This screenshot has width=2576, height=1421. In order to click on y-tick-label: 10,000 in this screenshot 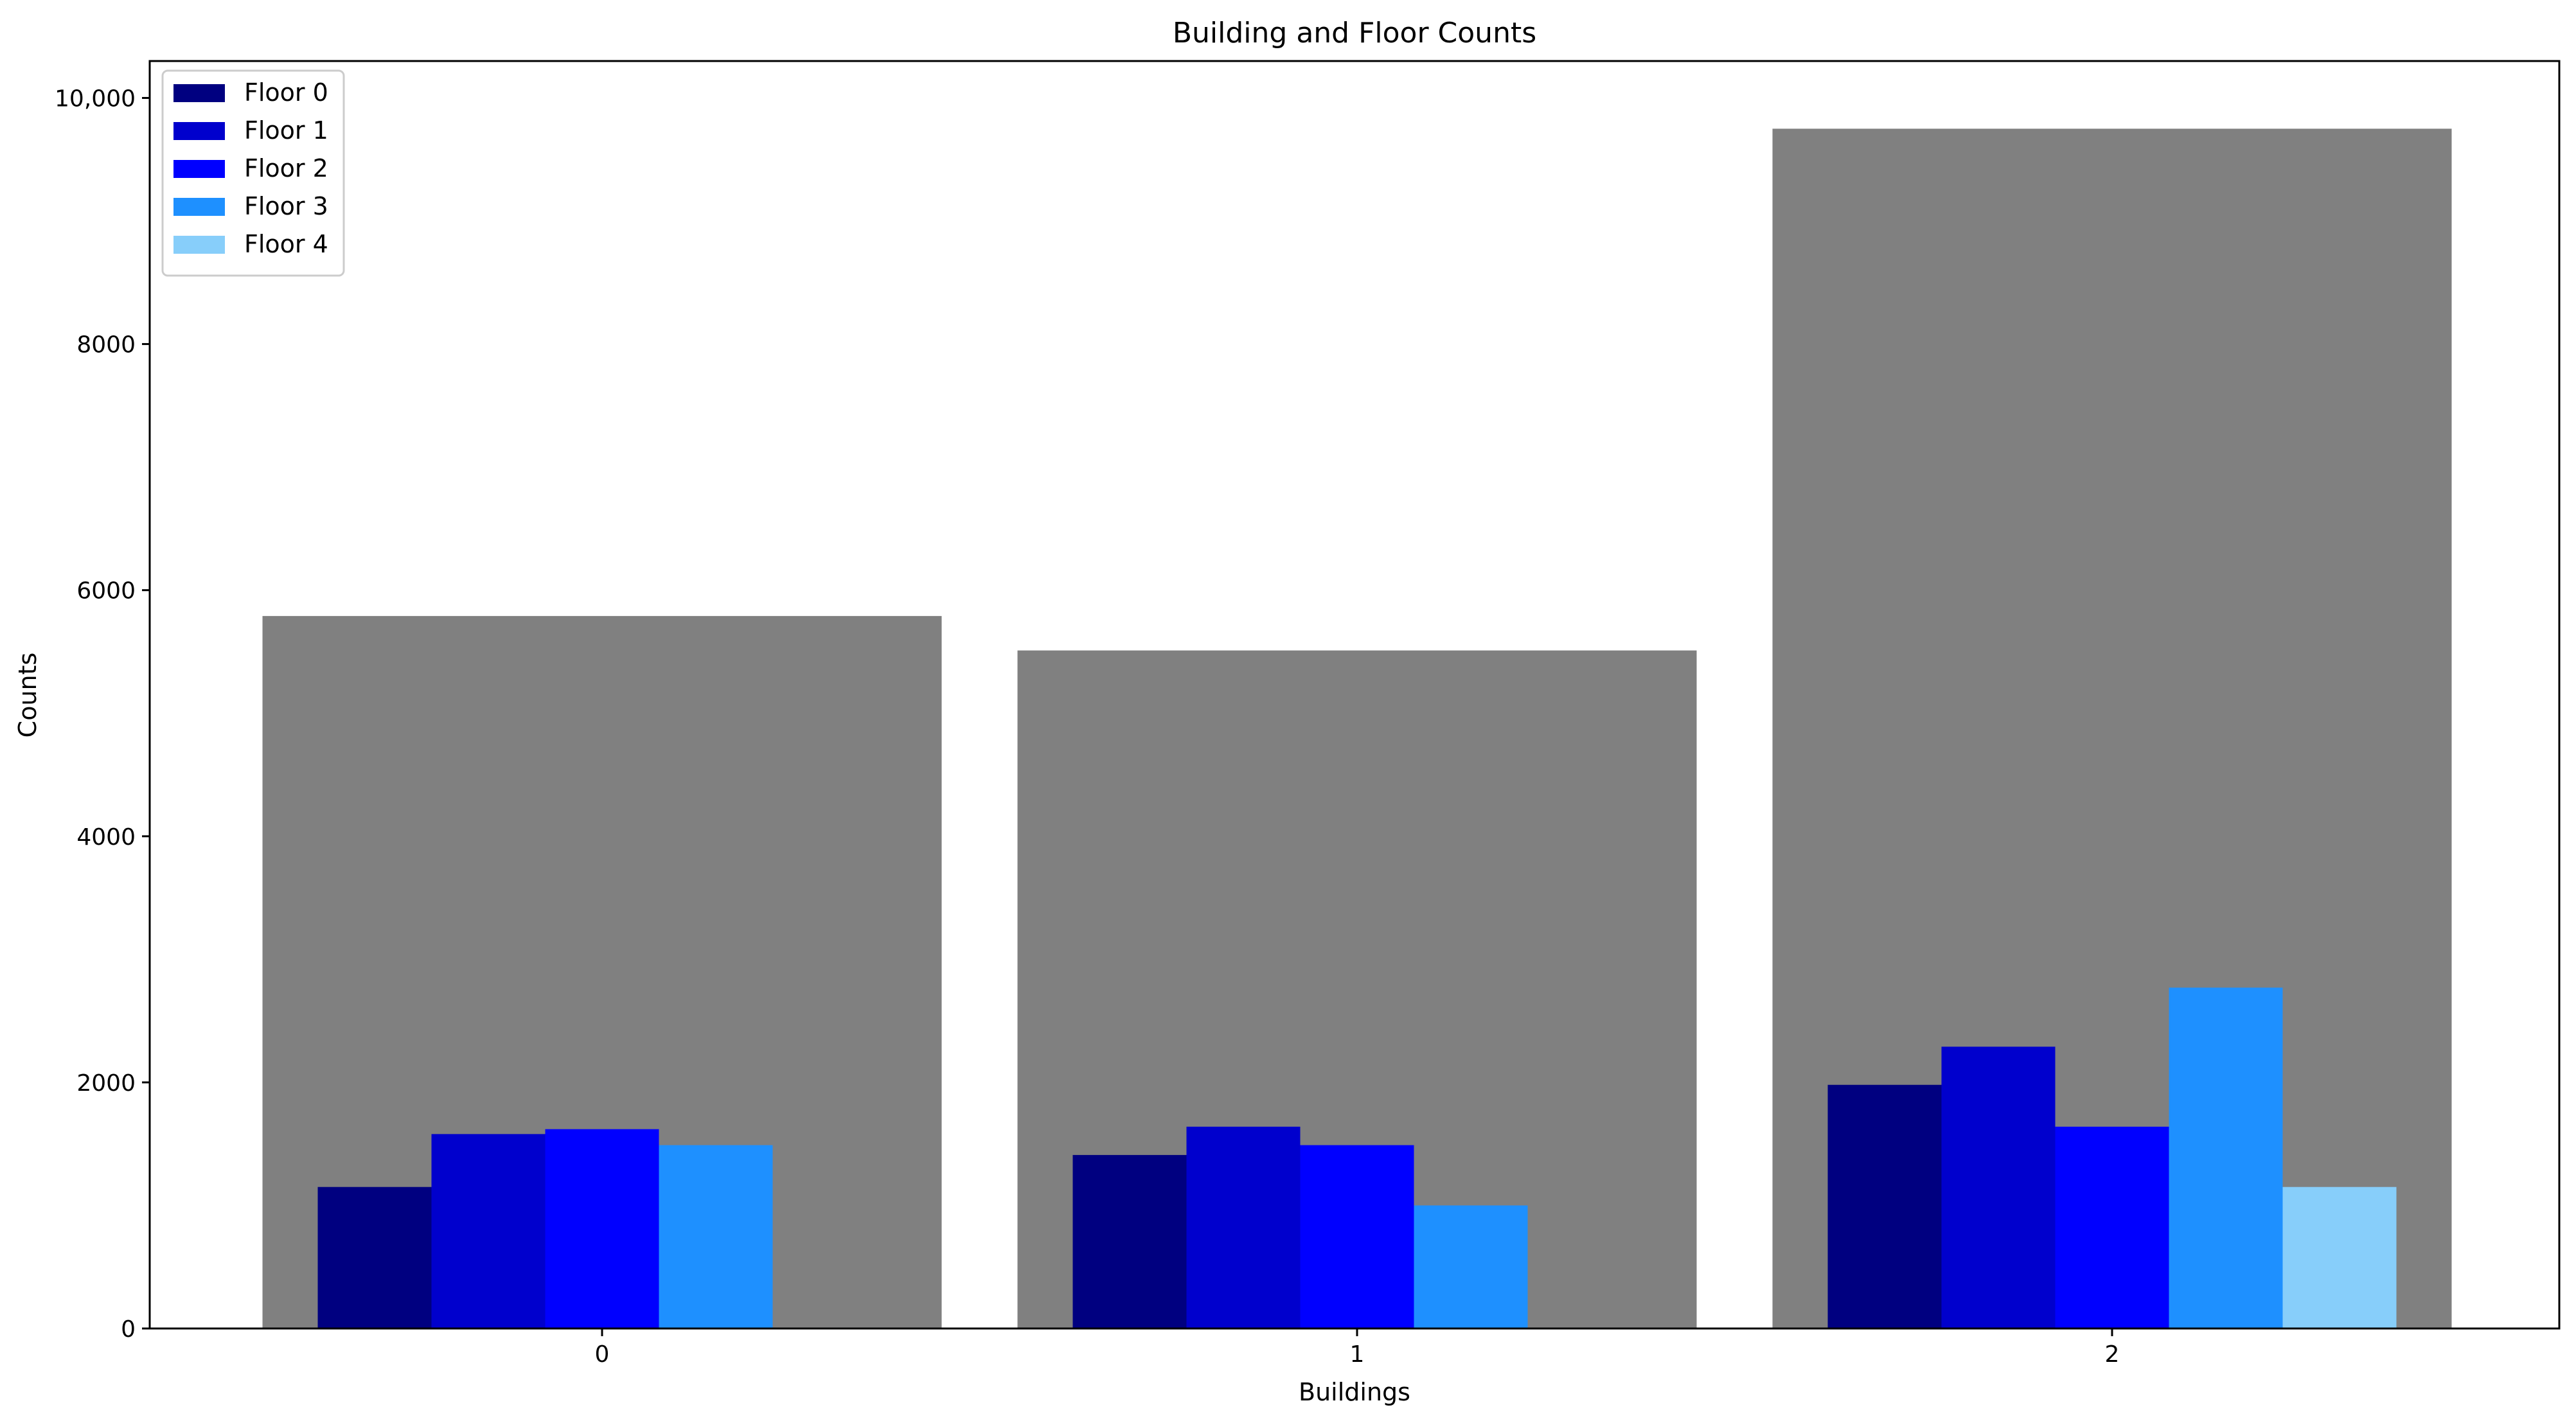, I will do `click(96, 98)`.